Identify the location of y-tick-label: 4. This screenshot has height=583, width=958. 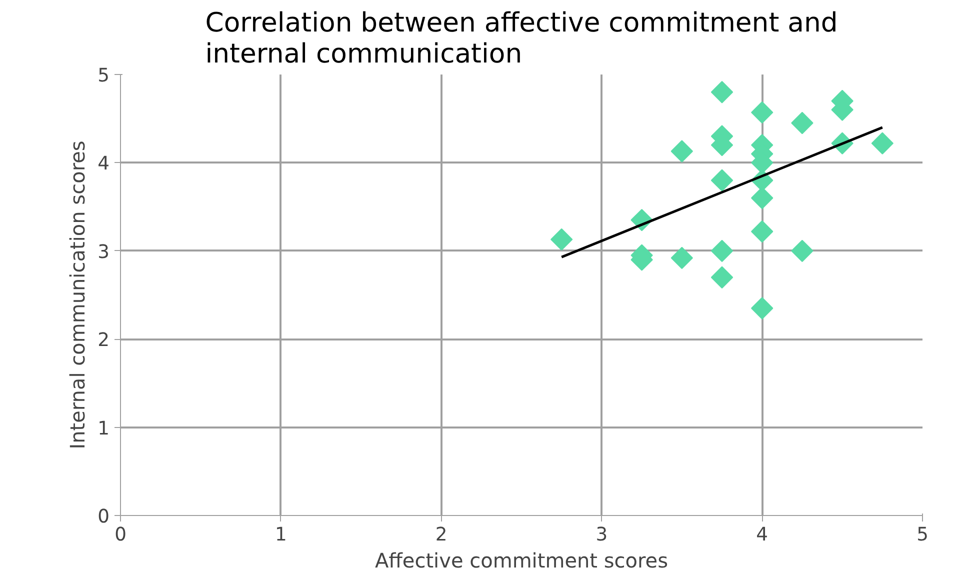
(104, 164).